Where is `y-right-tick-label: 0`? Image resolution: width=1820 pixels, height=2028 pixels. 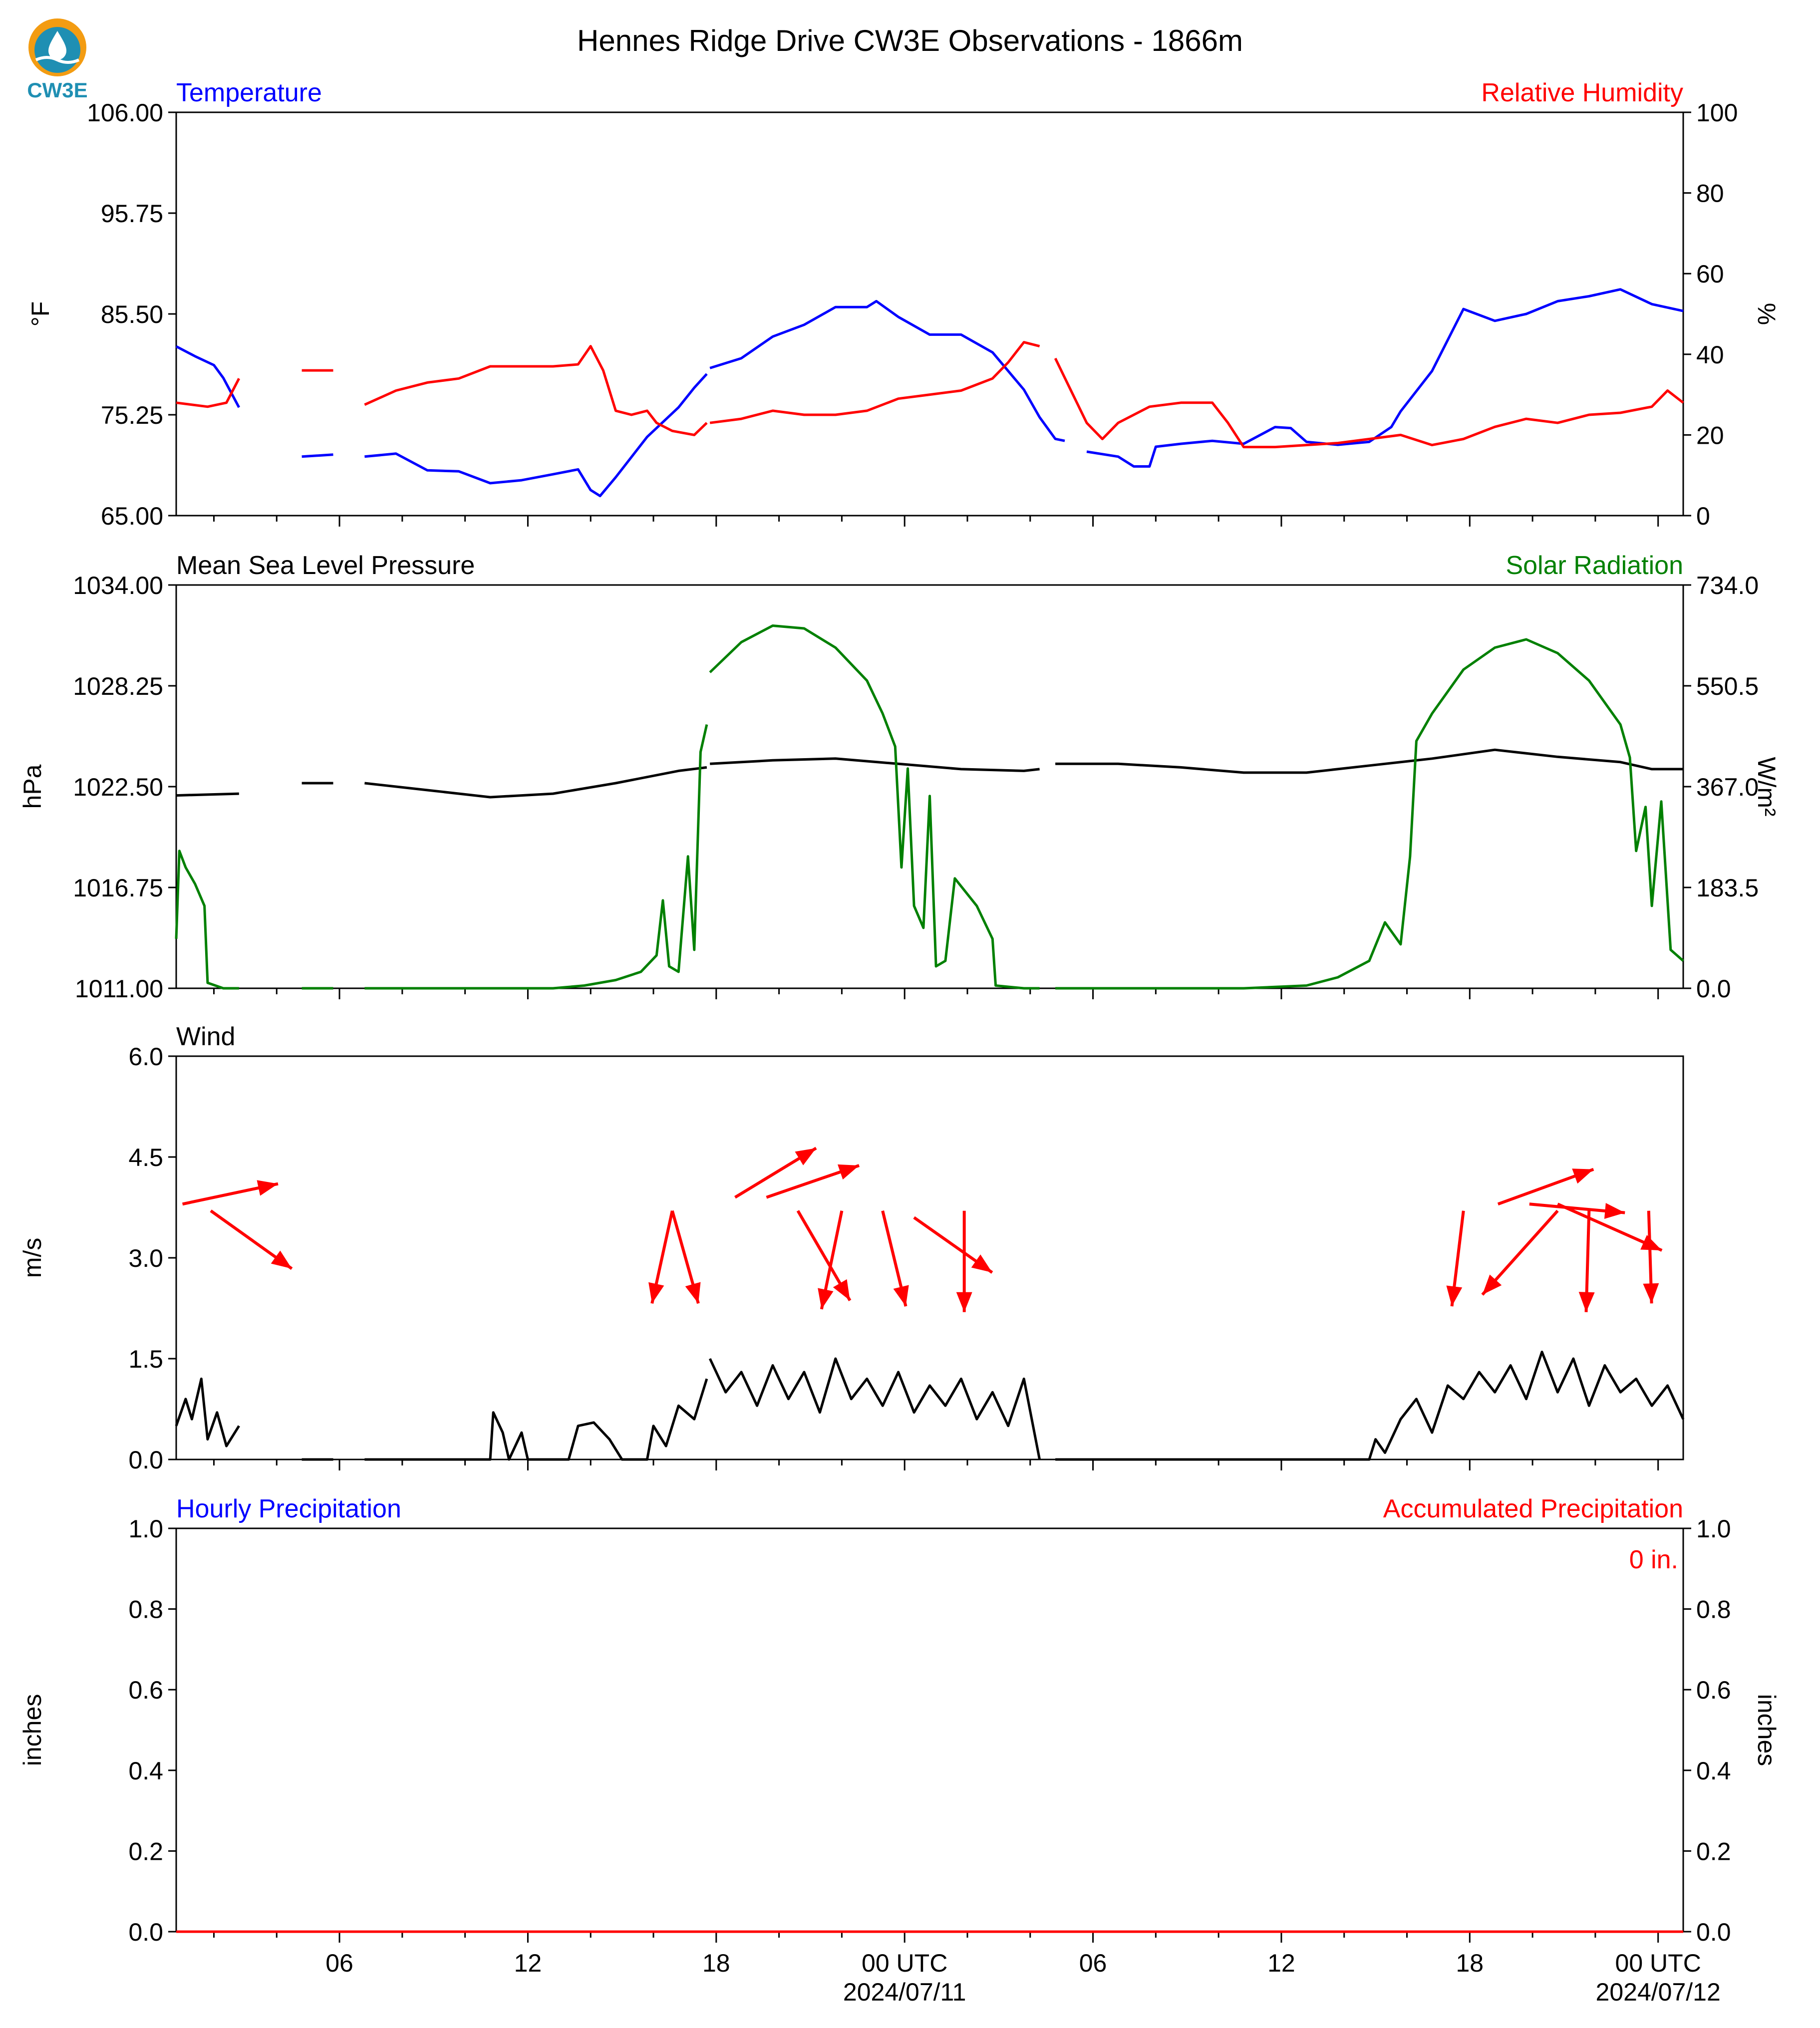 y-right-tick-label: 0 is located at coordinates (1703, 516).